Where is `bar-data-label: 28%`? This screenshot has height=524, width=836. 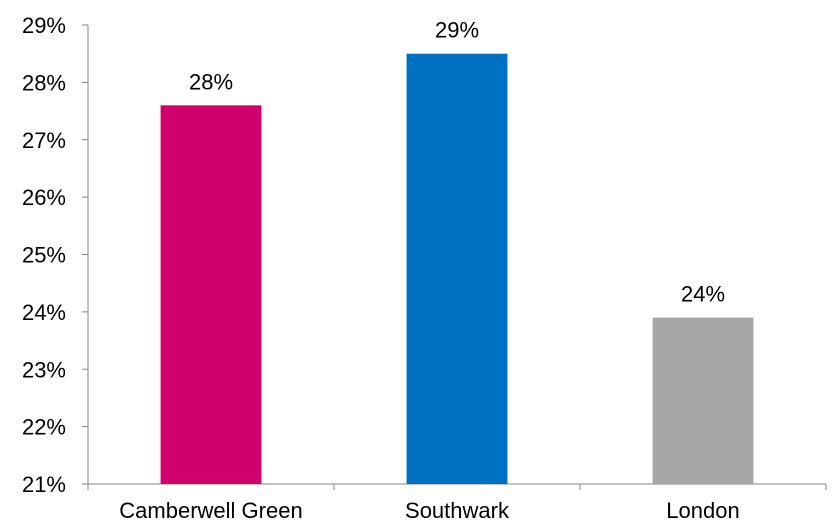
bar-data-label: 28% is located at coordinates (211, 81).